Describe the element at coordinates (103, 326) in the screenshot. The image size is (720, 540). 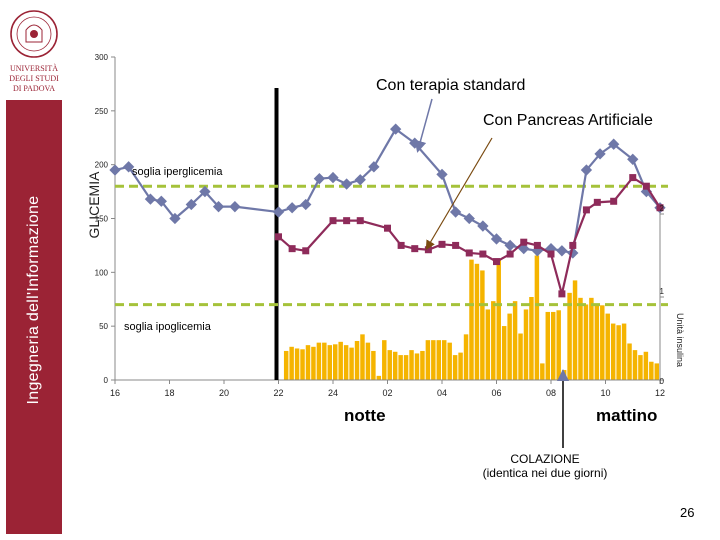
I see `y-tick-label: 50` at that location.